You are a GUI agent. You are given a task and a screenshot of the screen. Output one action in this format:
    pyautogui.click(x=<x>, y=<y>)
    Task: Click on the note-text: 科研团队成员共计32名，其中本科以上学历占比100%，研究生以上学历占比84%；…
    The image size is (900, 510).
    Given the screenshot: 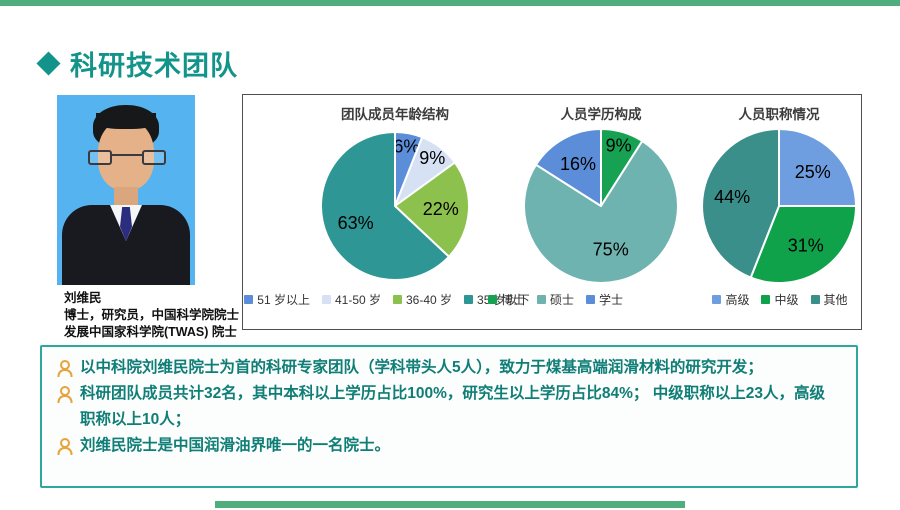 What is the action you would take?
    pyautogui.click(x=452, y=406)
    